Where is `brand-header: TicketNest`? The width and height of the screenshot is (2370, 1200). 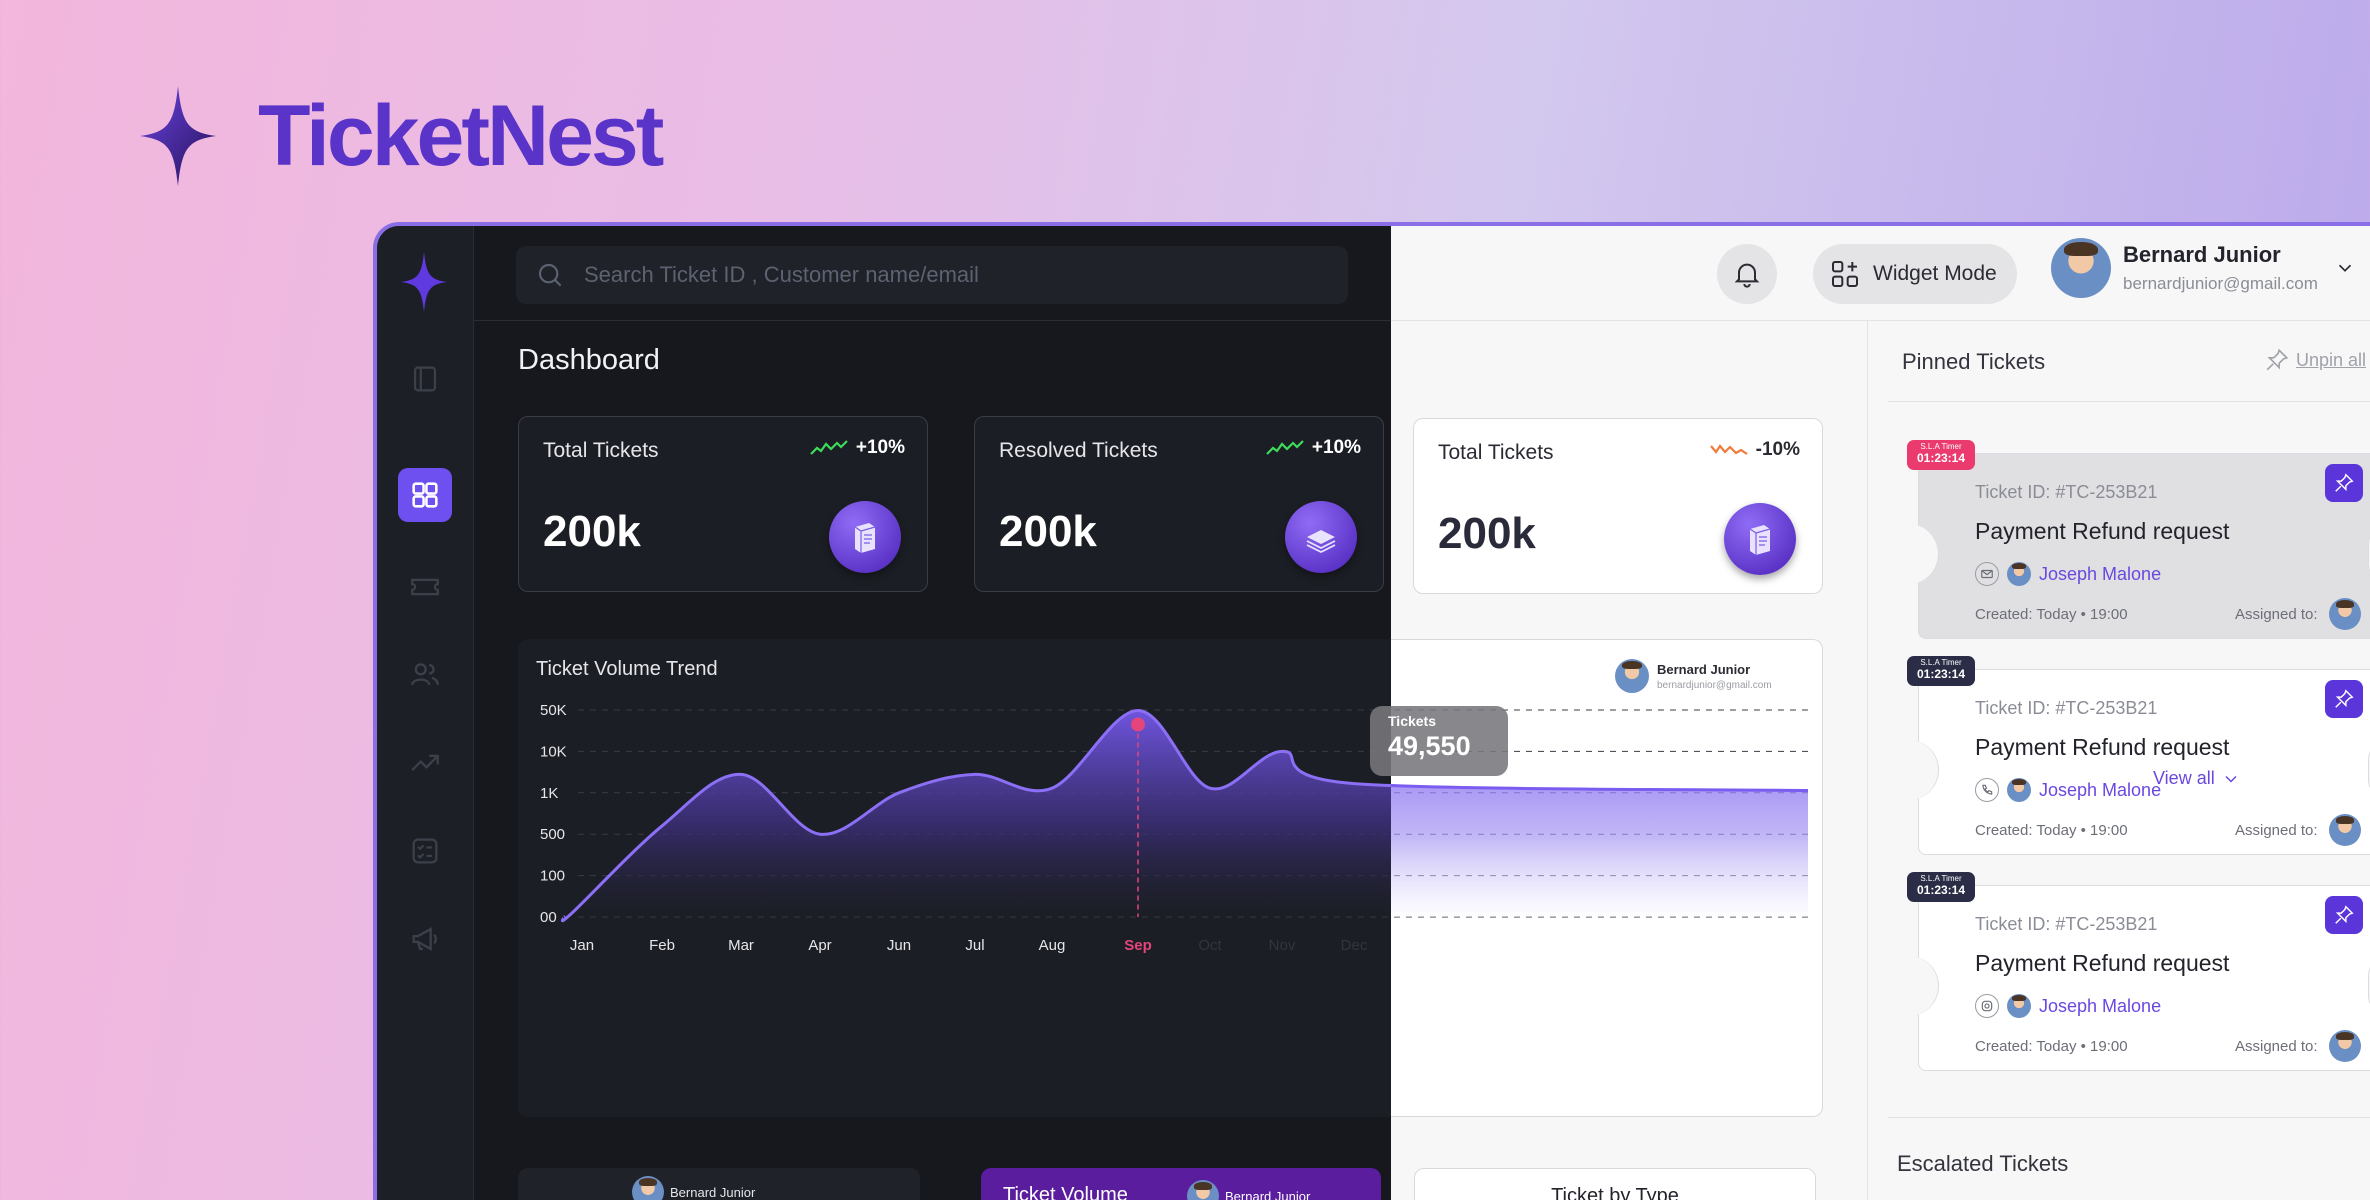 brand-header: TicketNest is located at coordinates (402, 136).